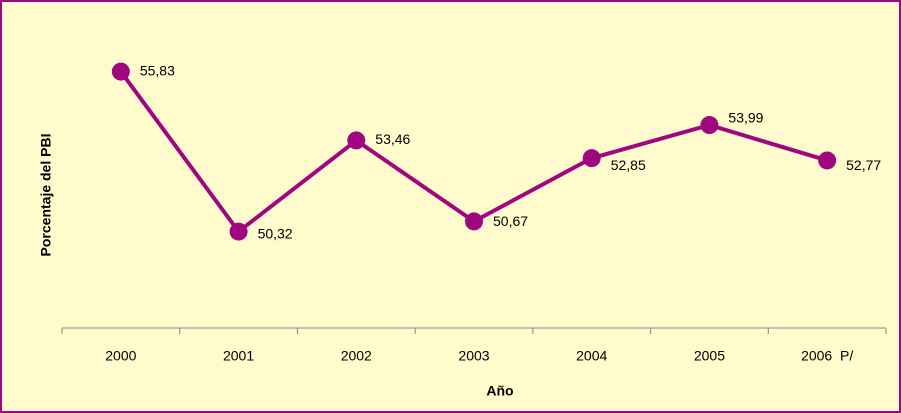 The height and width of the screenshot is (413, 901). What do you see at coordinates (120, 356) in the screenshot?
I see `x-tick-label: 2000` at bounding box center [120, 356].